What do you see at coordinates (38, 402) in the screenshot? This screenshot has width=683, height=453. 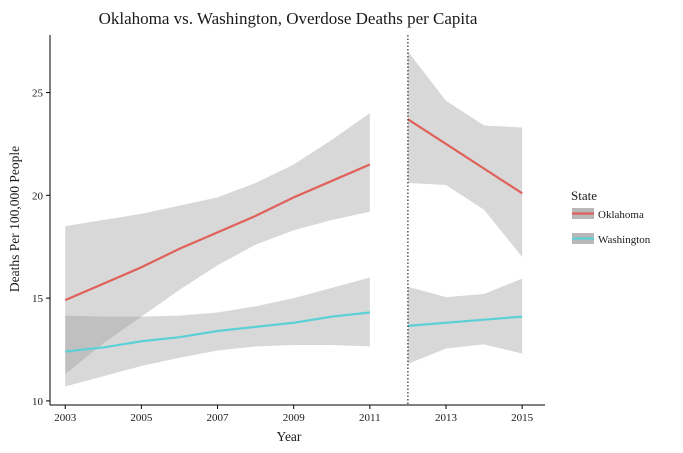 I see `y-tick-label: 10` at bounding box center [38, 402].